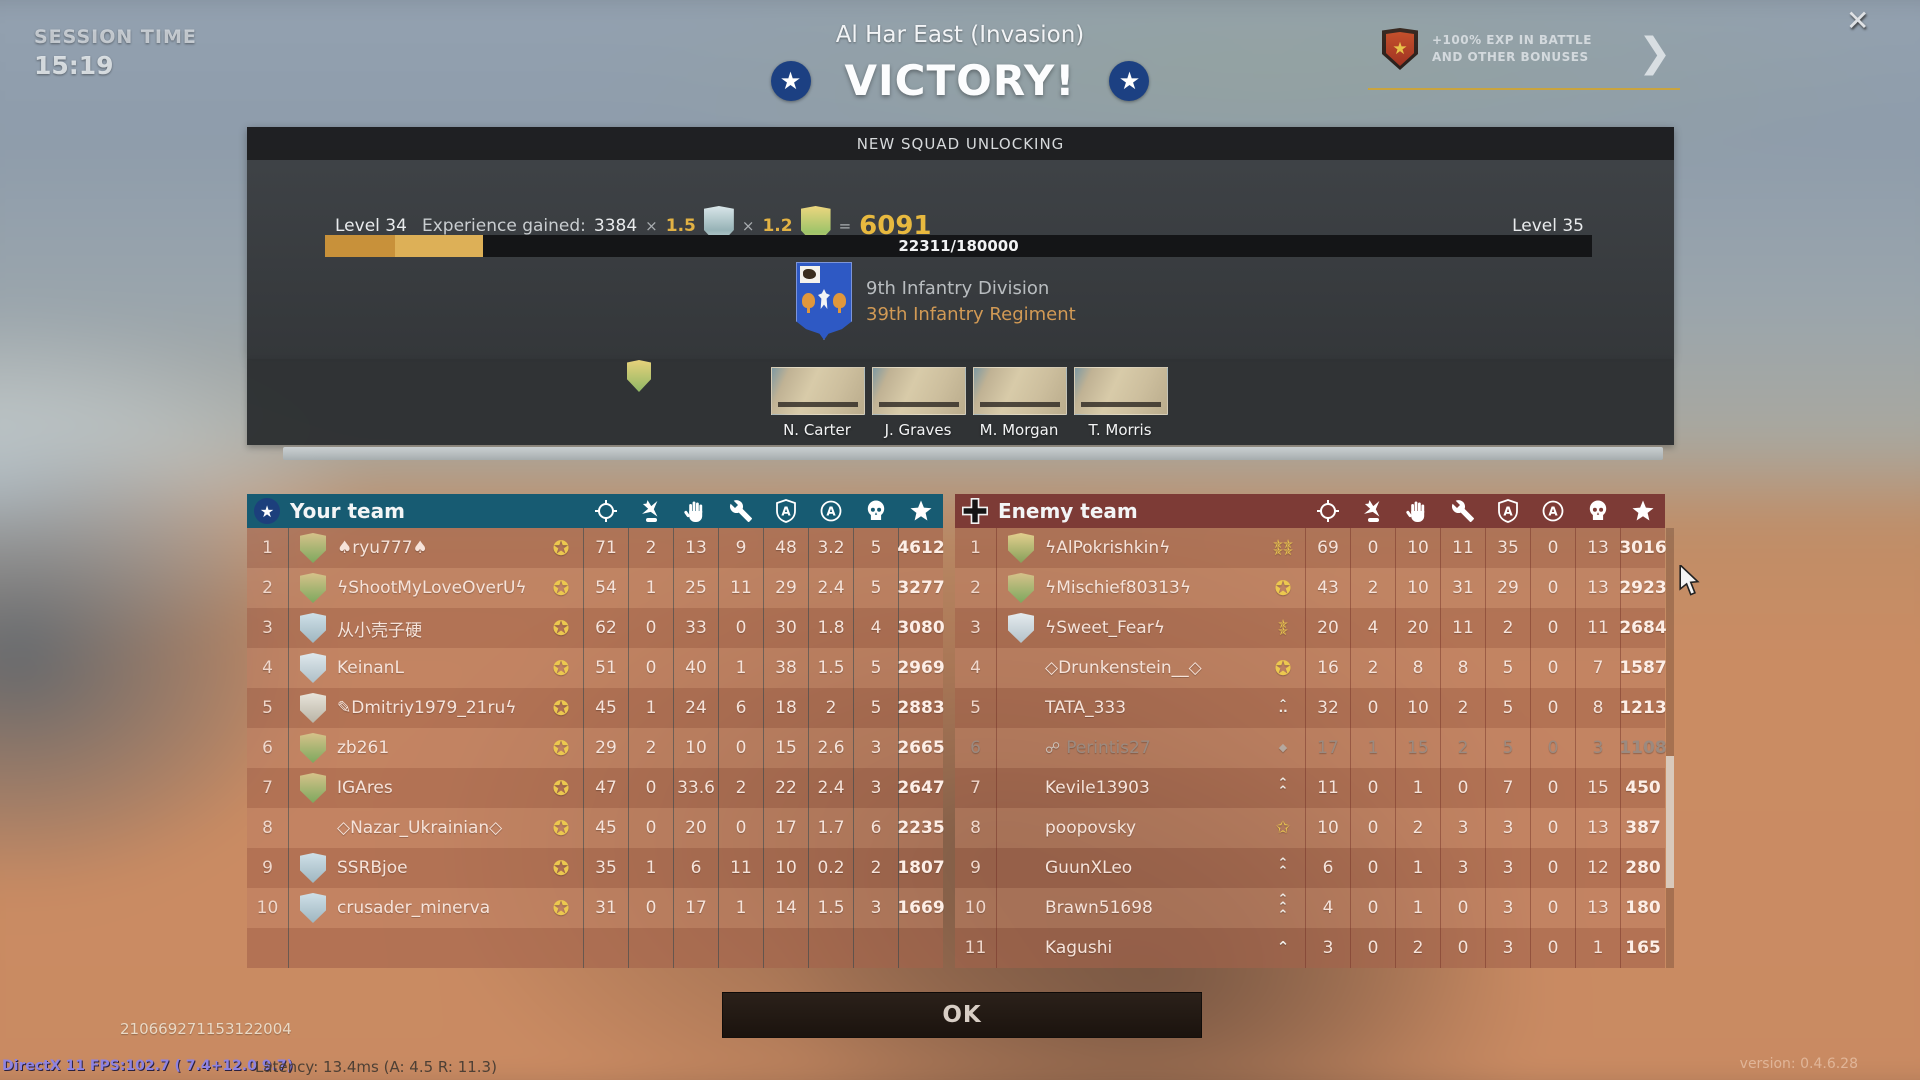 This screenshot has height=1080, width=1920. What do you see at coordinates (1858, 20) in the screenshot?
I see `close-icon: ✕` at bounding box center [1858, 20].